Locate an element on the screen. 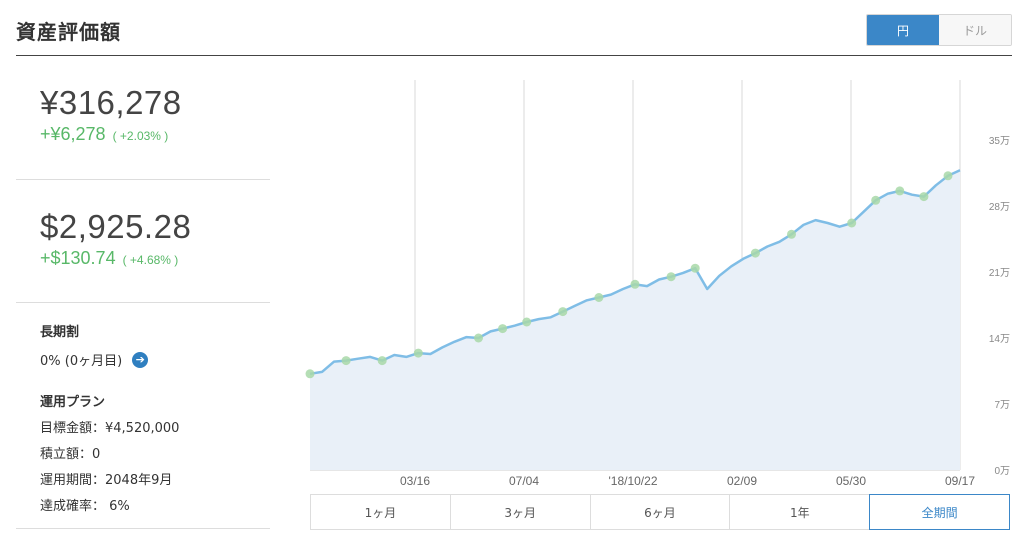 The image size is (1024, 540). x-tick-label: 09/17 is located at coordinates (960, 481).